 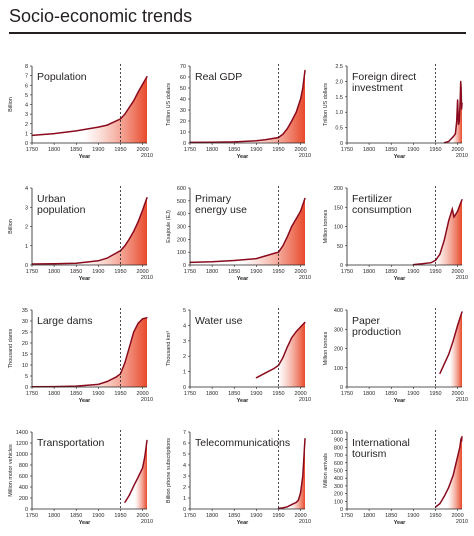 I want to click on y-tick-label: 25, so click(x=25, y=333).